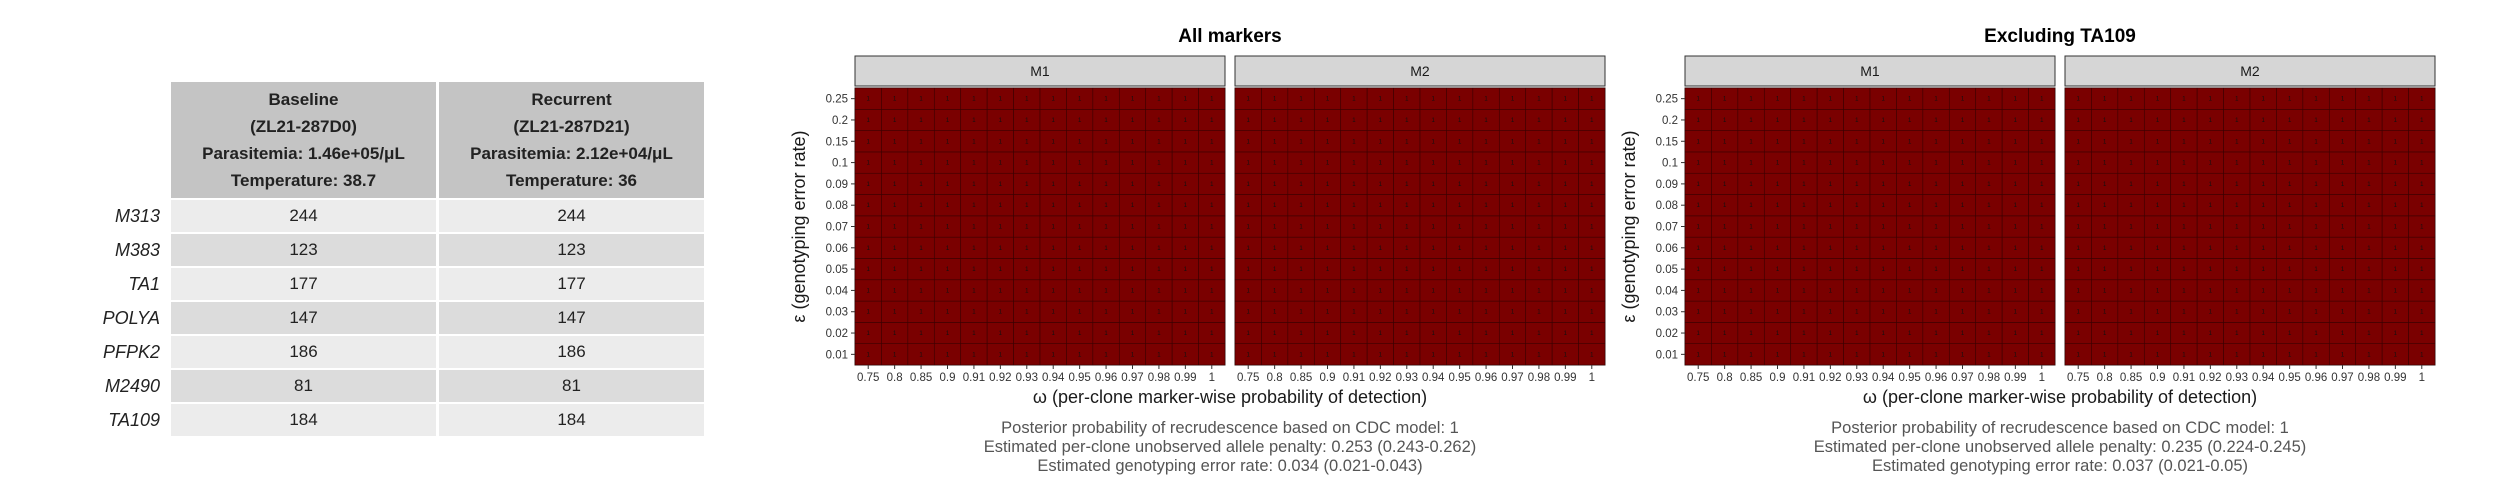 The width and height of the screenshot is (2500, 500). Describe the element at coordinates (571, 153) in the screenshot. I see `column-header-line: Parasitemia: 2.12e+04/μL` at that location.